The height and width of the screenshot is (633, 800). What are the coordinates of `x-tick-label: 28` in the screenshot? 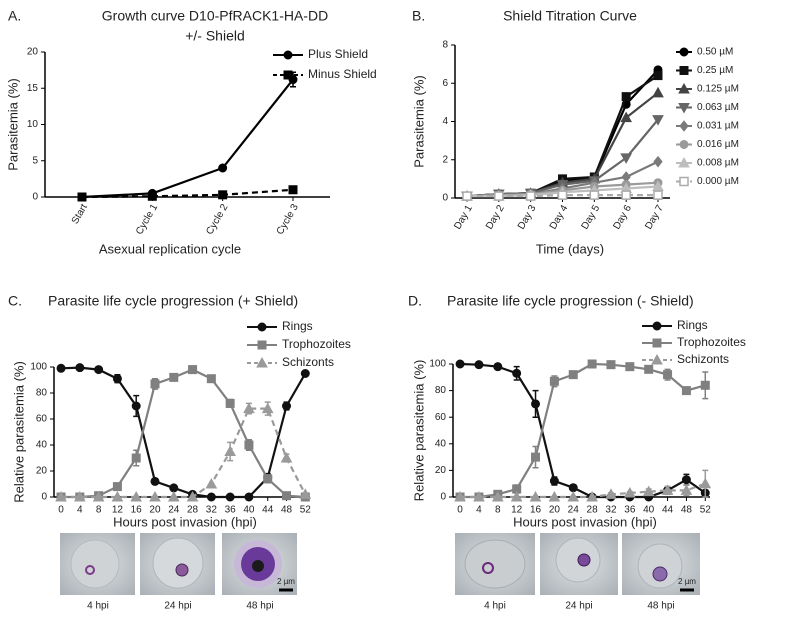 It's located at (193, 510).